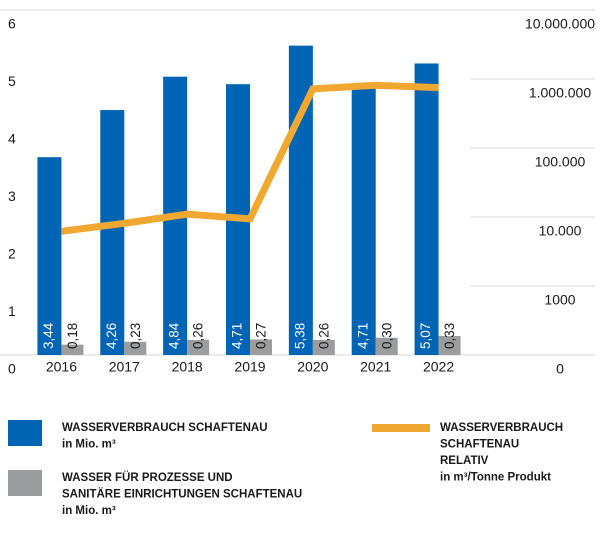 The height and width of the screenshot is (534, 601). I want to click on value-label: 4,26, so click(111, 336).